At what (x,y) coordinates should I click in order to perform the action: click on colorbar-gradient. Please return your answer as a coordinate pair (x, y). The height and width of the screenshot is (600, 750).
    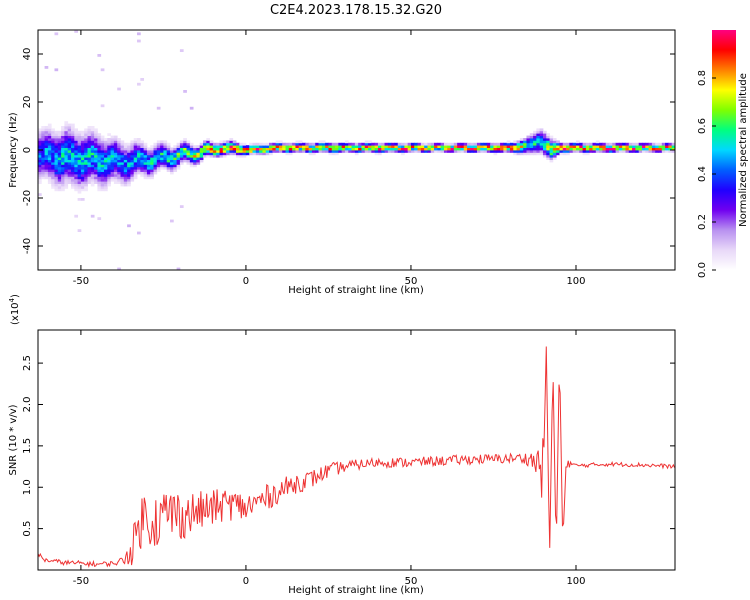
    Looking at the image, I should click on (724, 150).